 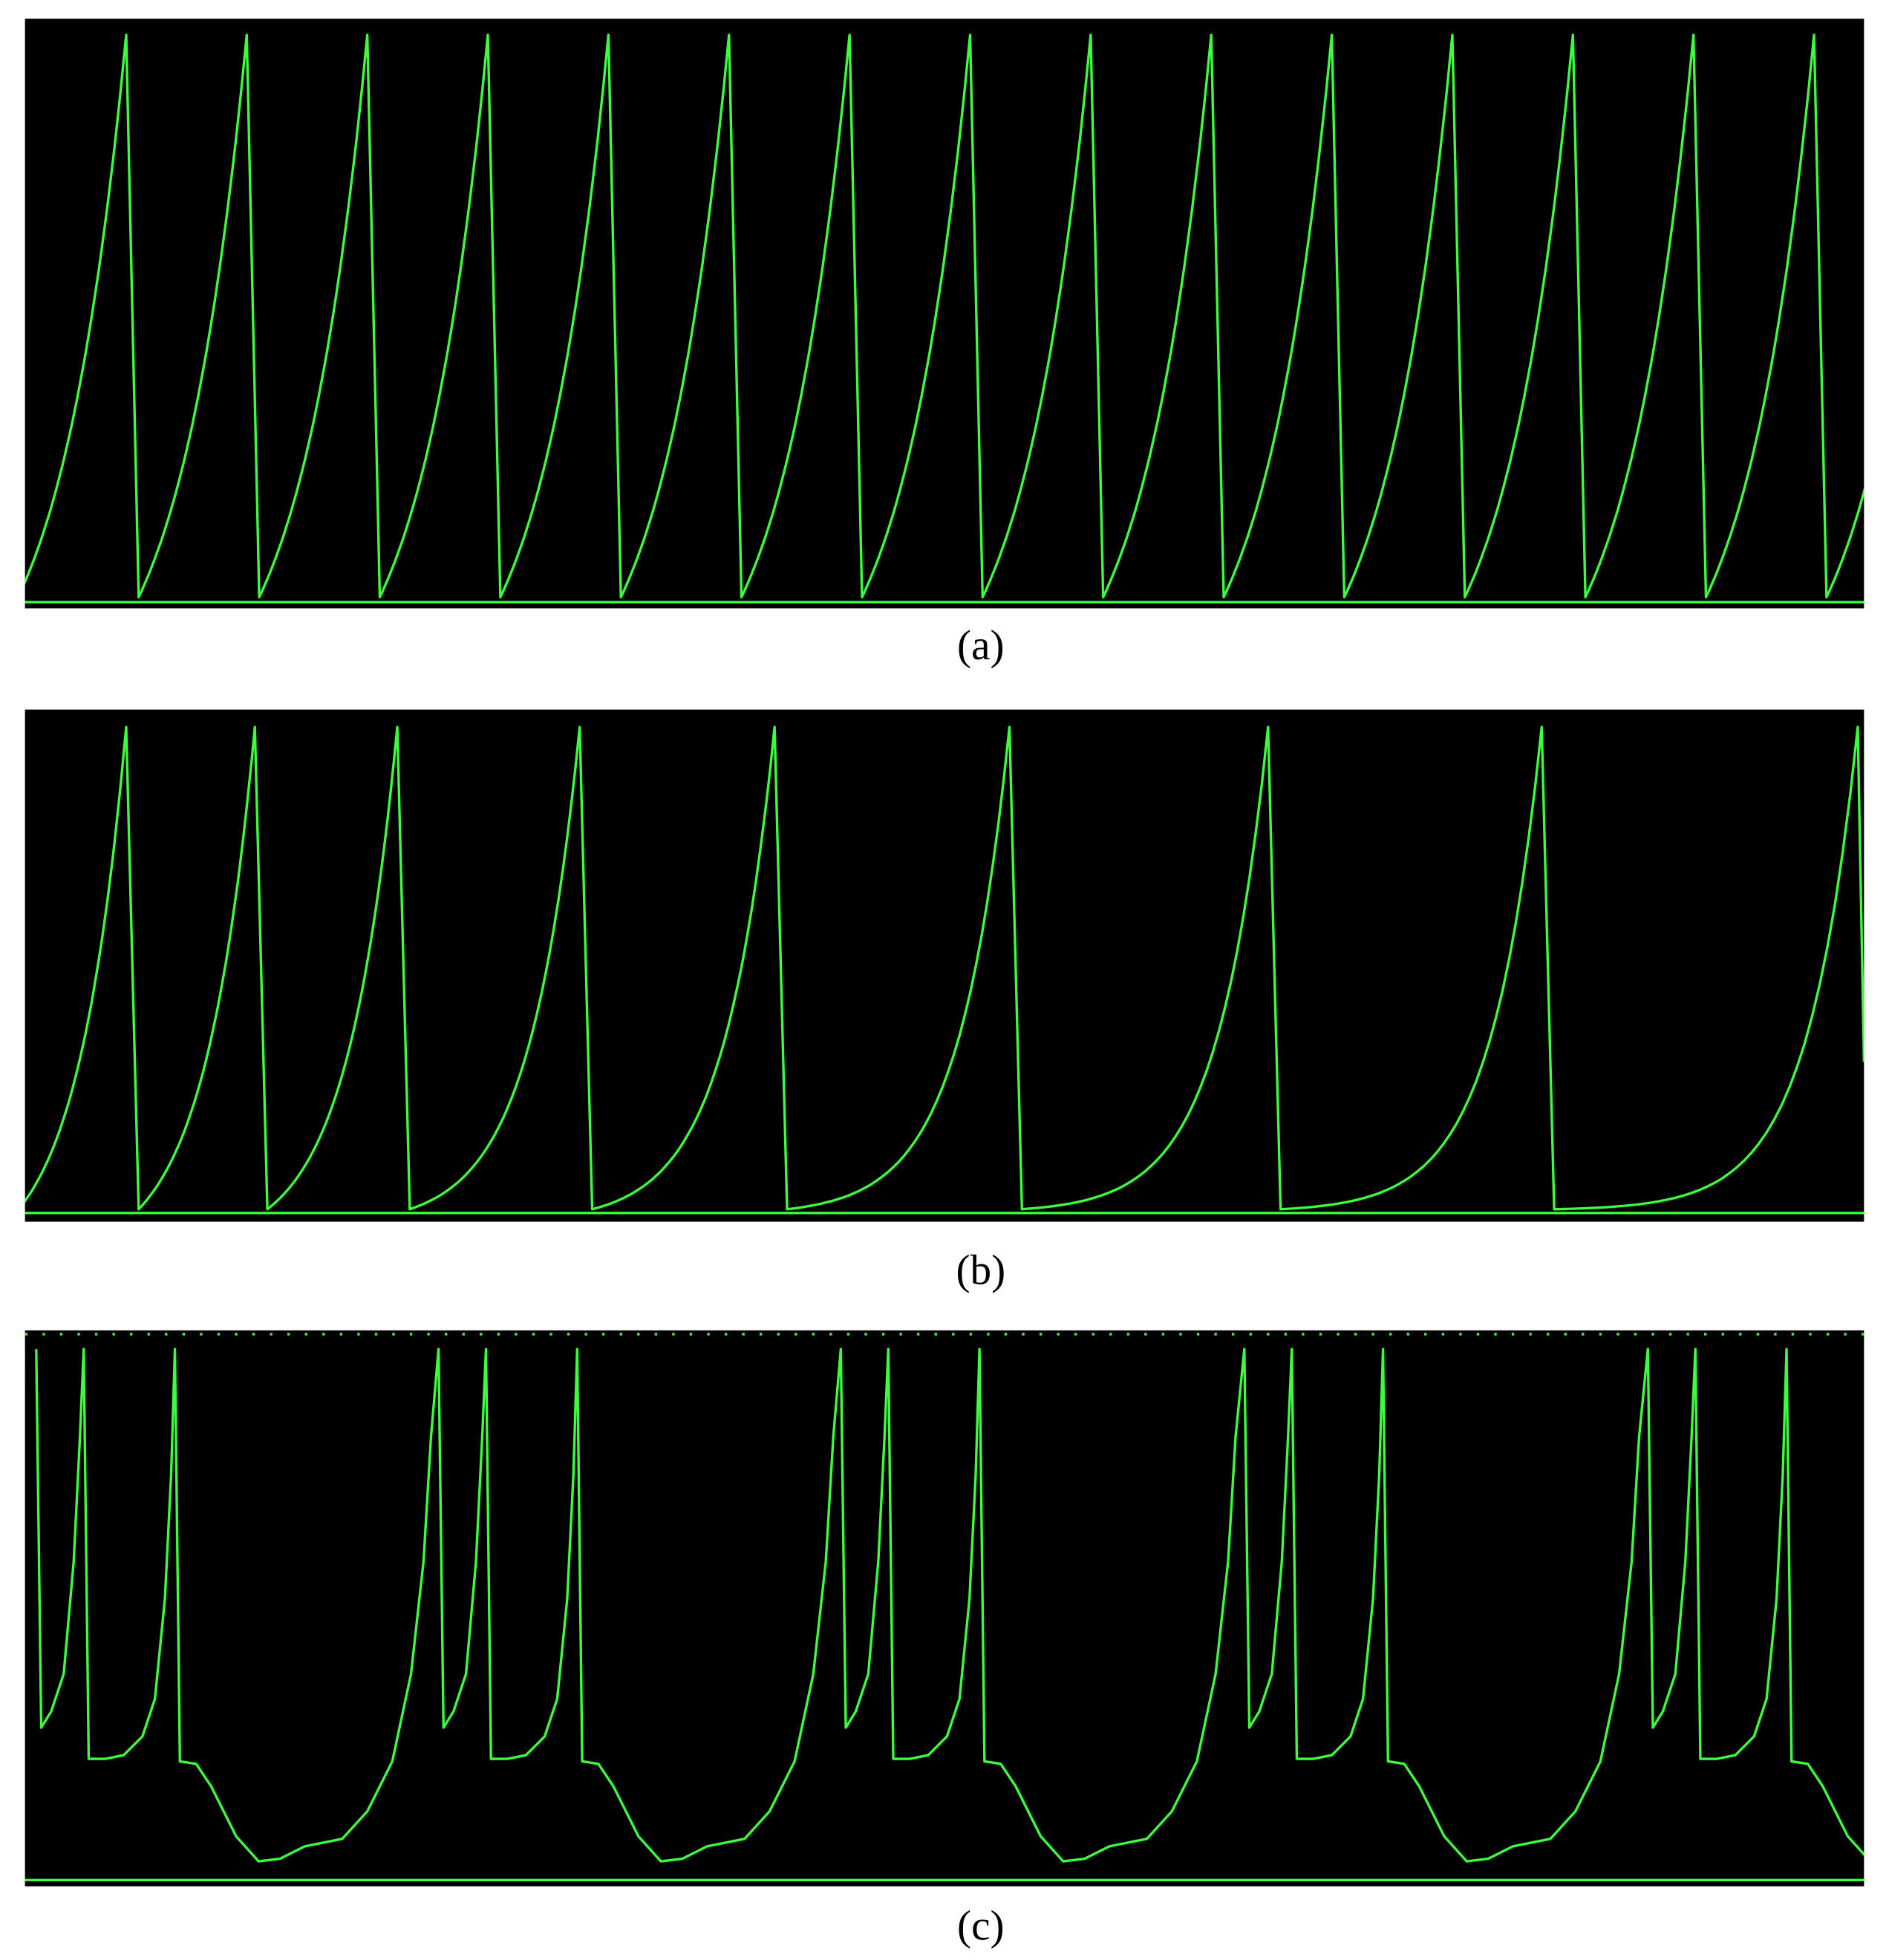 I want to click on caption: (b), so click(x=981, y=1270).